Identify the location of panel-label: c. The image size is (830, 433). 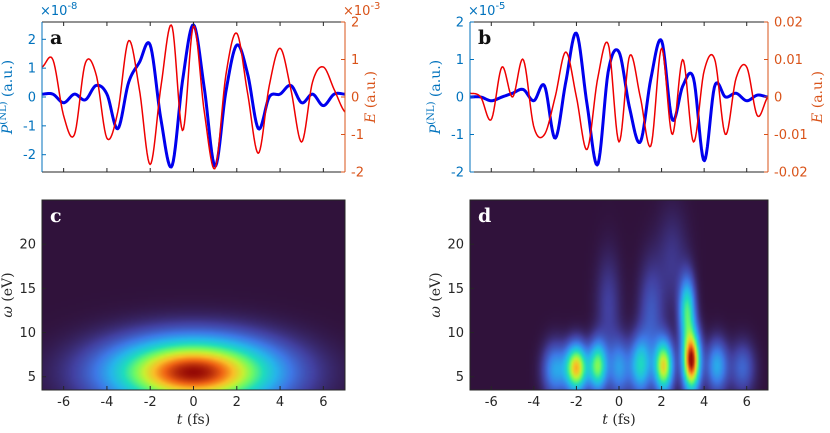
(56, 216).